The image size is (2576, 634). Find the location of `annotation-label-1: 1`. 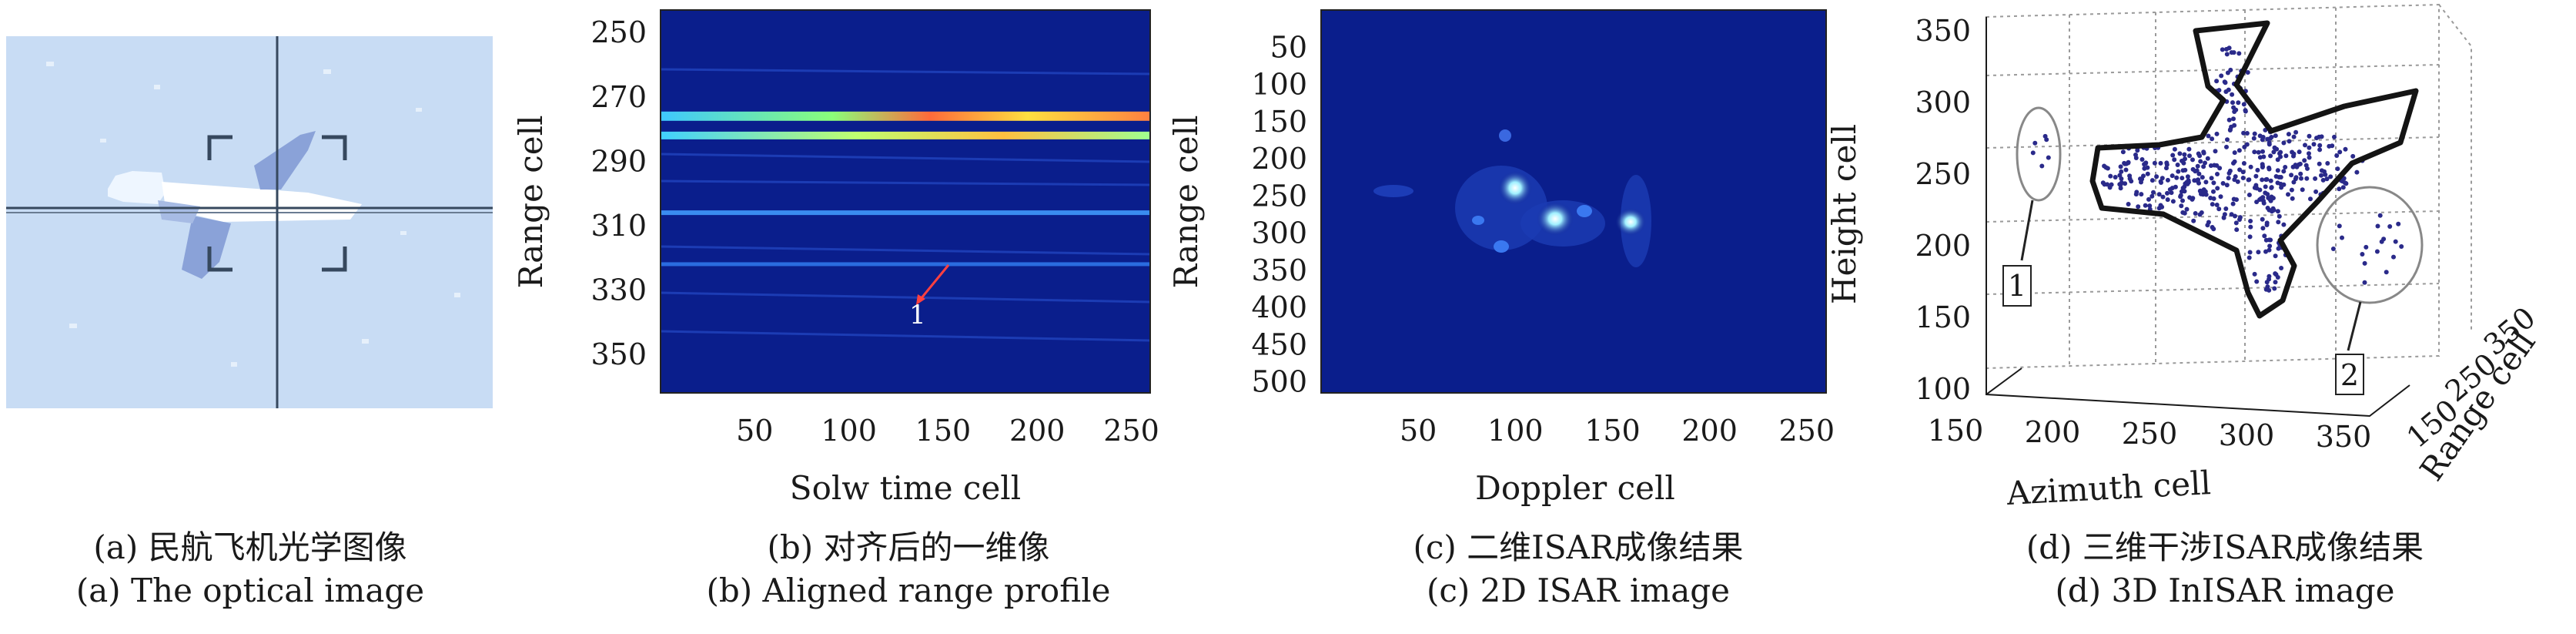

annotation-label-1: 1 is located at coordinates (918, 315).